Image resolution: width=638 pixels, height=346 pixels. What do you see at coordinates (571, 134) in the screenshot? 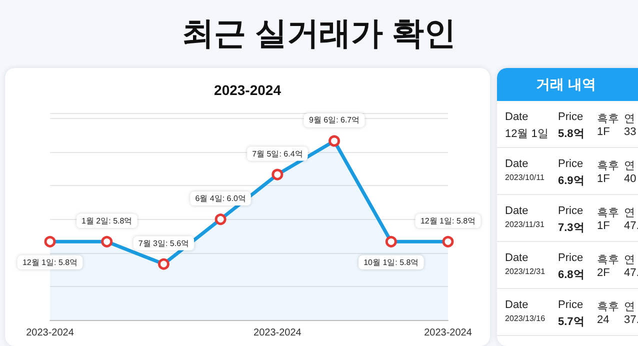
I see `text: 5.8억` at bounding box center [571, 134].